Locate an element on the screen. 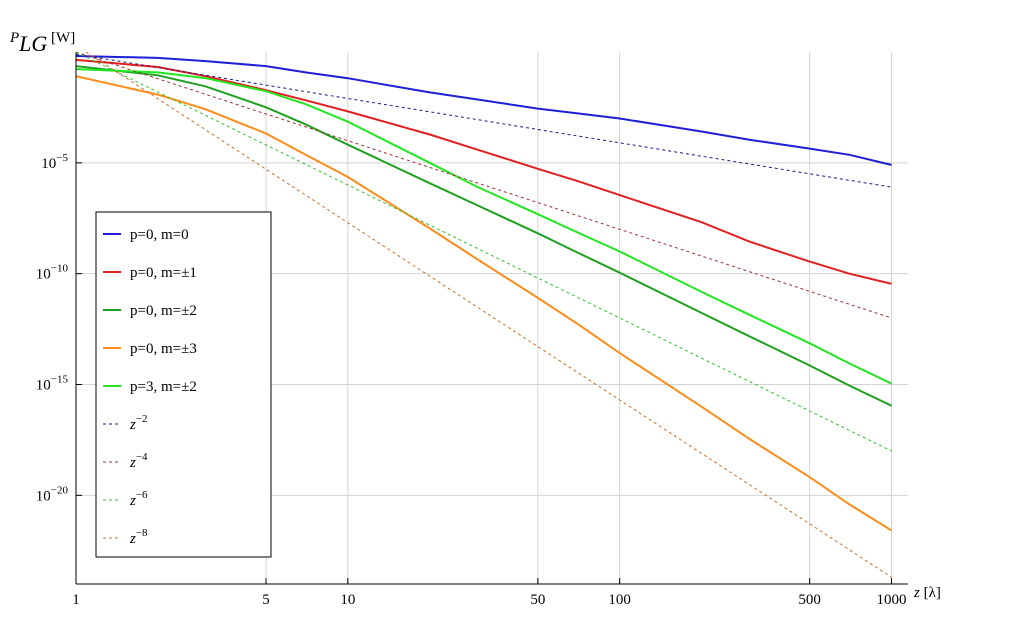 The image size is (1011, 623). legend-box is located at coordinates (183, 384).